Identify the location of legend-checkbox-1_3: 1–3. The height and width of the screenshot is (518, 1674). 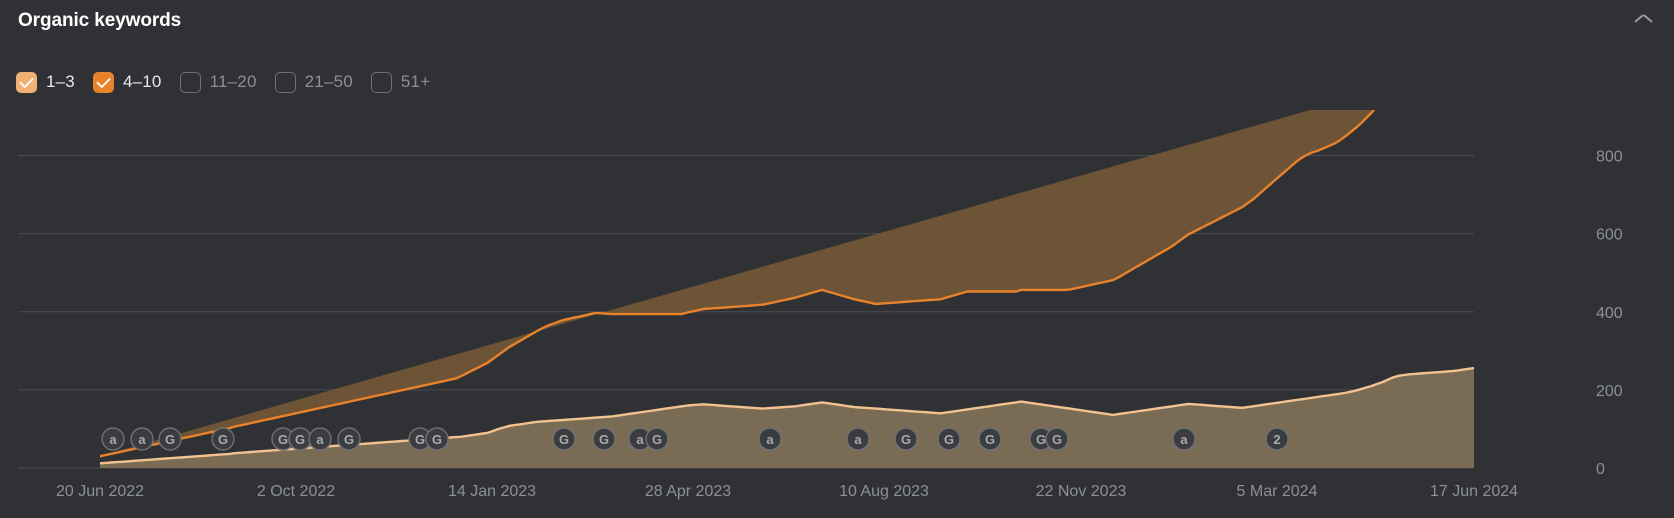
(45, 82).